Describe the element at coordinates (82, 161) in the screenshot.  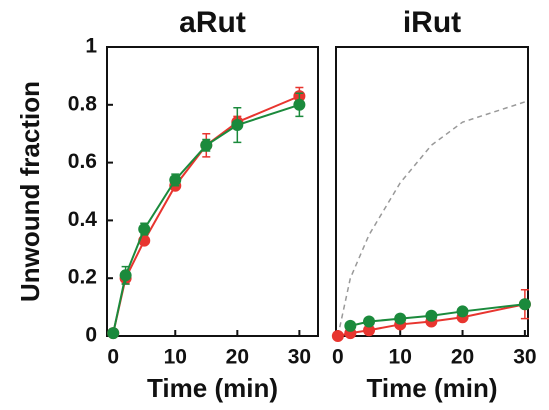
I see `y-tick-label: 0.6` at that location.